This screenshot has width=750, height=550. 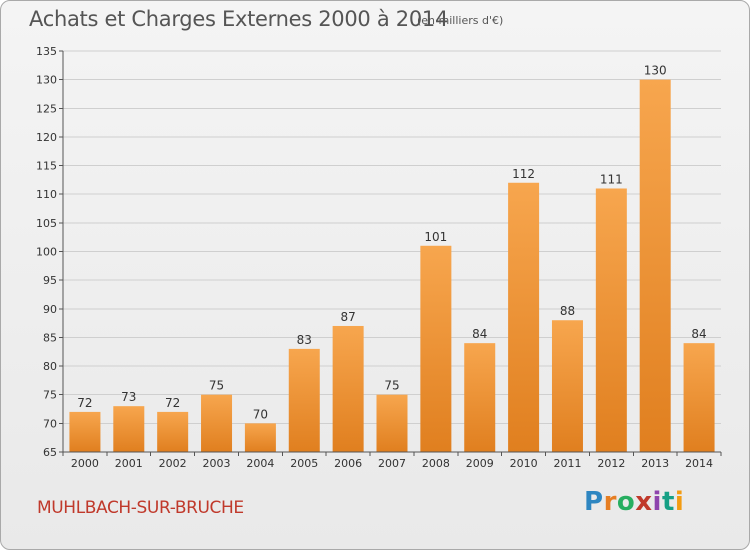 I want to click on data-label-2005: 83, so click(x=304, y=340).